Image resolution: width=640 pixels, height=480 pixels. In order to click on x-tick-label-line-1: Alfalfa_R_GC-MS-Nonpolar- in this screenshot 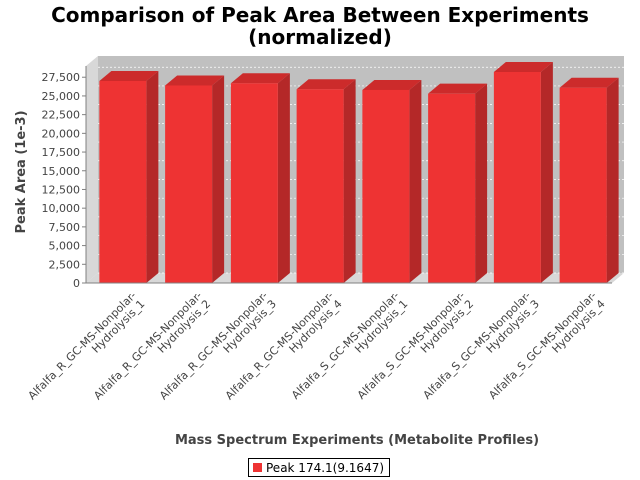, I will do `click(82, 345)`.